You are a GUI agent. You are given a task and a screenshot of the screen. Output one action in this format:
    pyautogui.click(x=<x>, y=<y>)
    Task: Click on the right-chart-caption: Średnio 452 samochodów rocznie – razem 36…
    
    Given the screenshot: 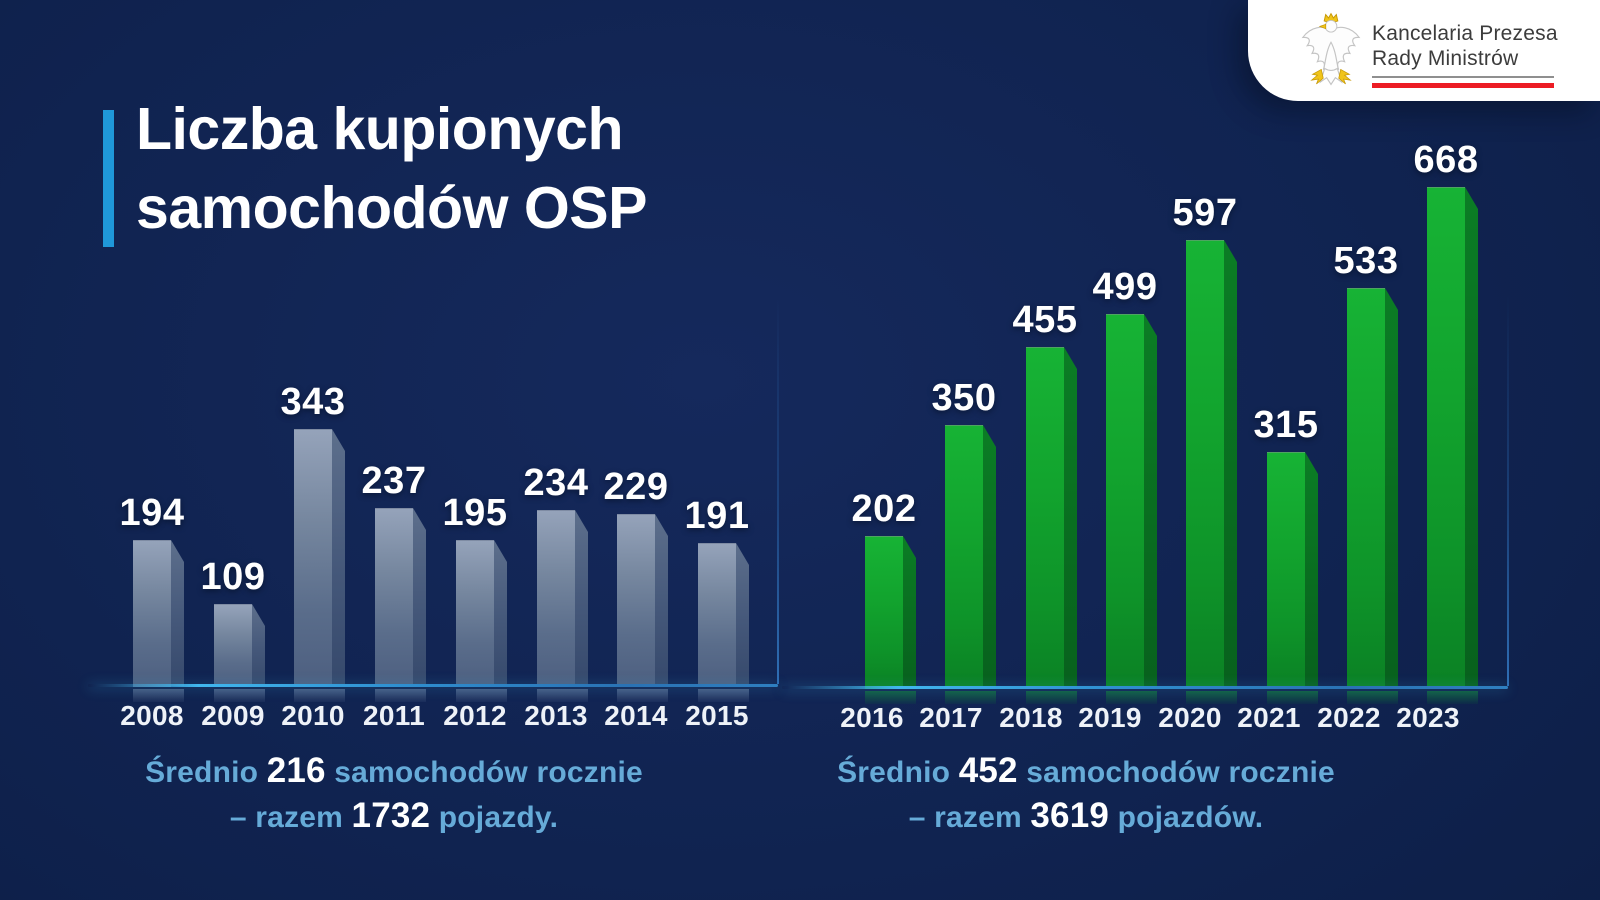 What is the action you would take?
    pyautogui.click(x=1086, y=794)
    